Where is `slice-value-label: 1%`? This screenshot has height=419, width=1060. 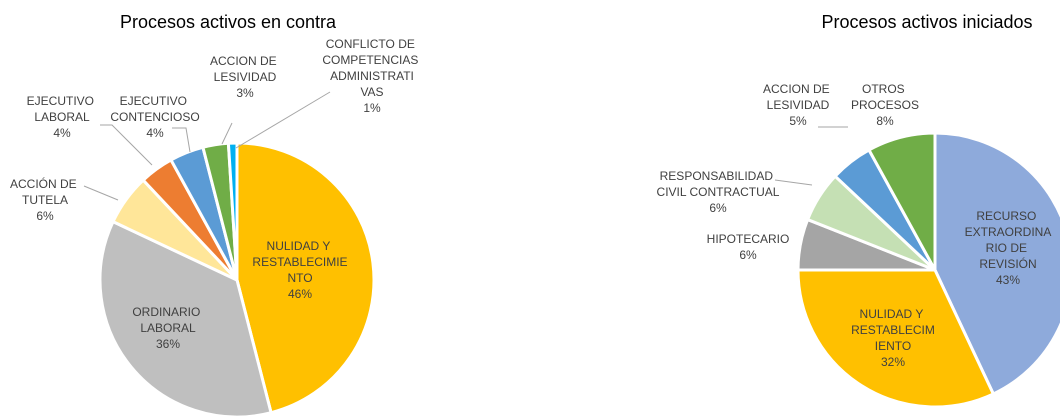
slice-value-label: 1% is located at coordinates (372, 108).